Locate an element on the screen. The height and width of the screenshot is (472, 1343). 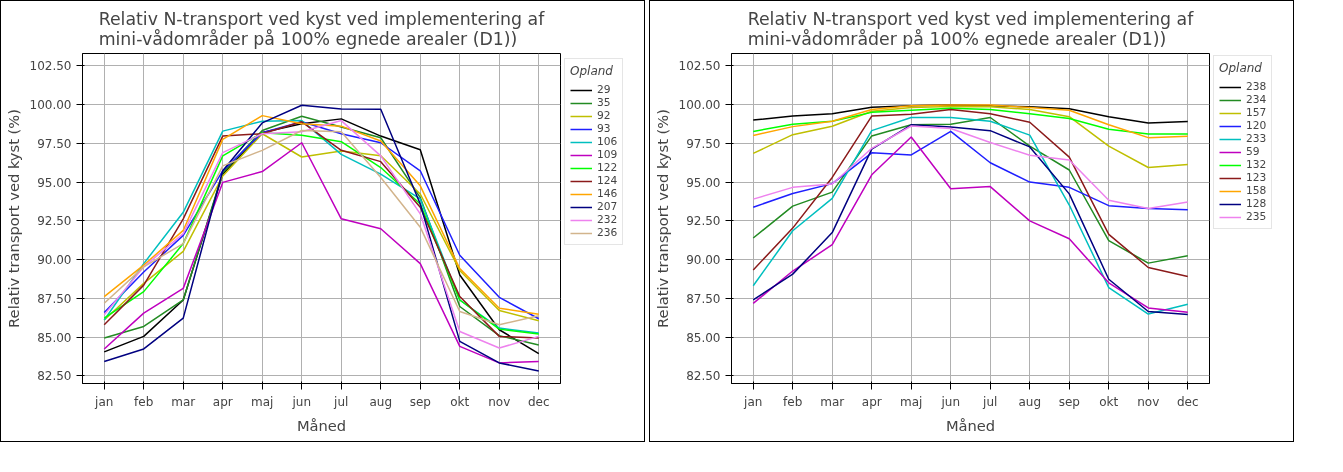
legend-label: 122 is located at coordinates (607, 167).